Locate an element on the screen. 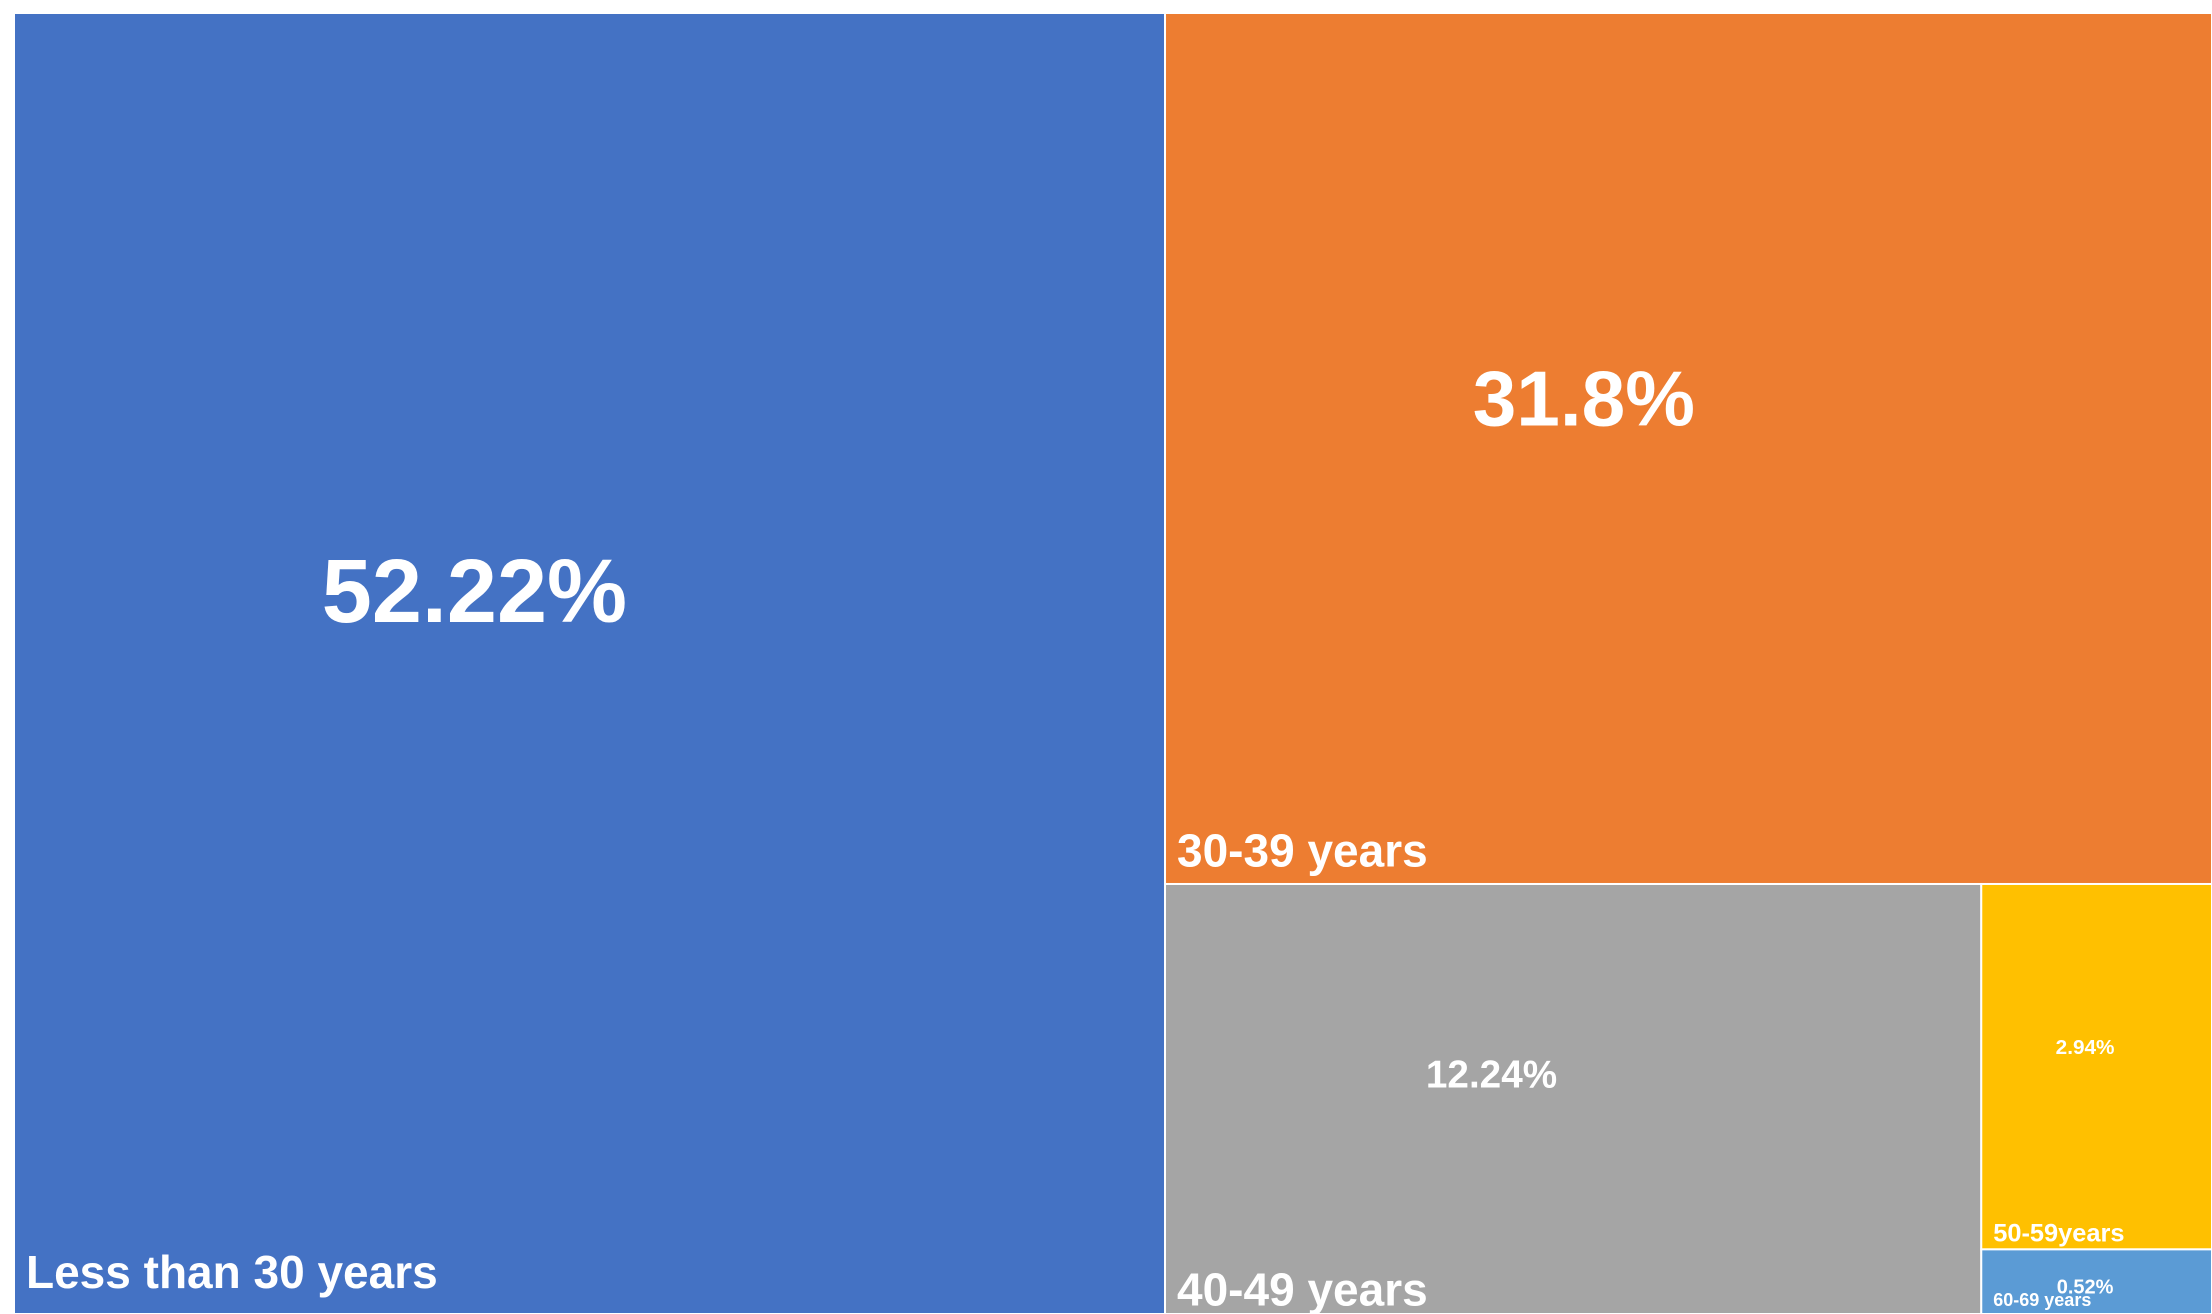 Image resolution: width=2212 pixels, height=1314 pixels. value-label: 52.22% is located at coordinates (474, 592).